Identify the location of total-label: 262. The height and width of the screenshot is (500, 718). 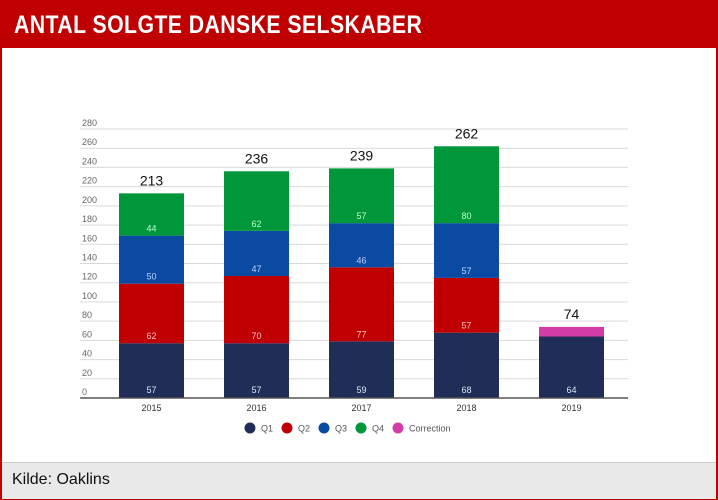
(467, 133).